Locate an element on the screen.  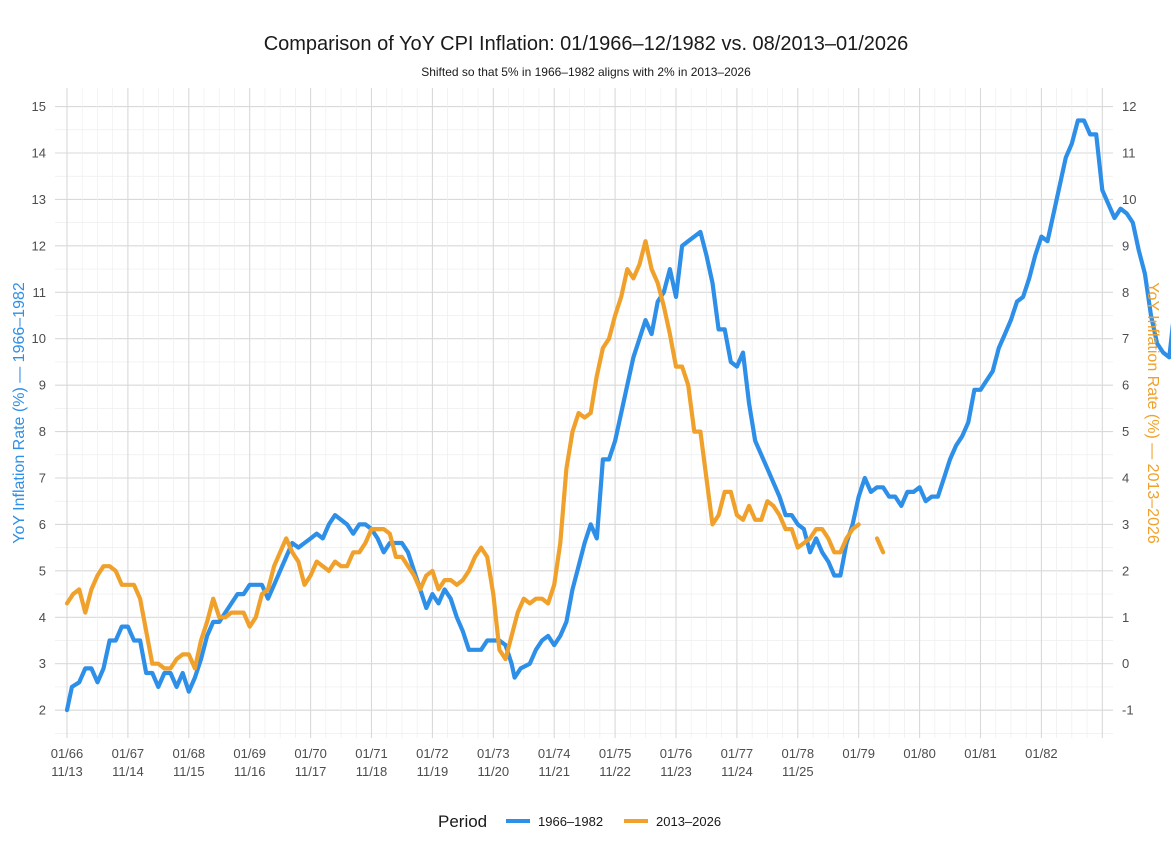
x-tick-label-bottom: 11/19 is located at coordinates (433, 771).